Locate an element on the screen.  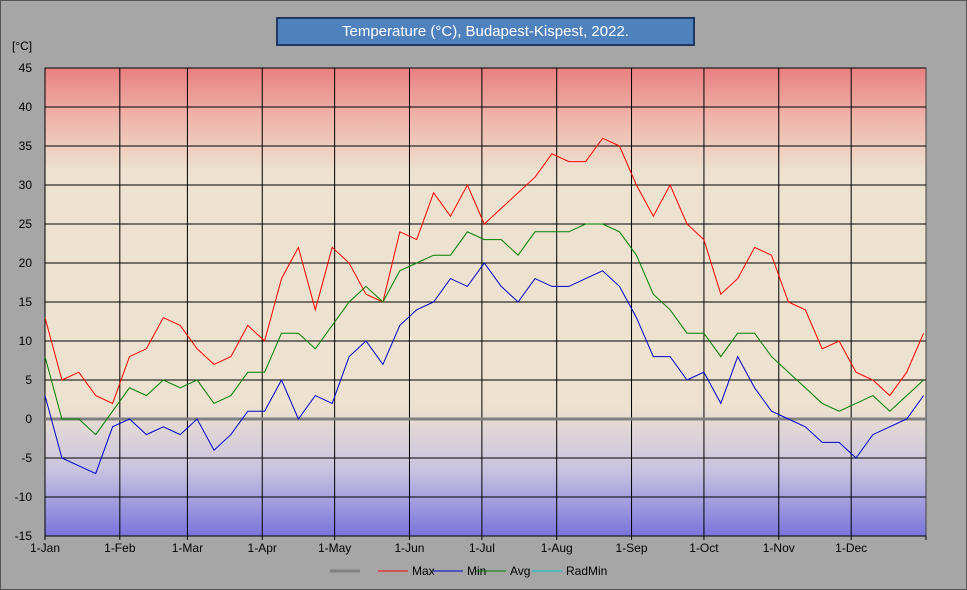
y-tick-label: 5 is located at coordinates (28, 380).